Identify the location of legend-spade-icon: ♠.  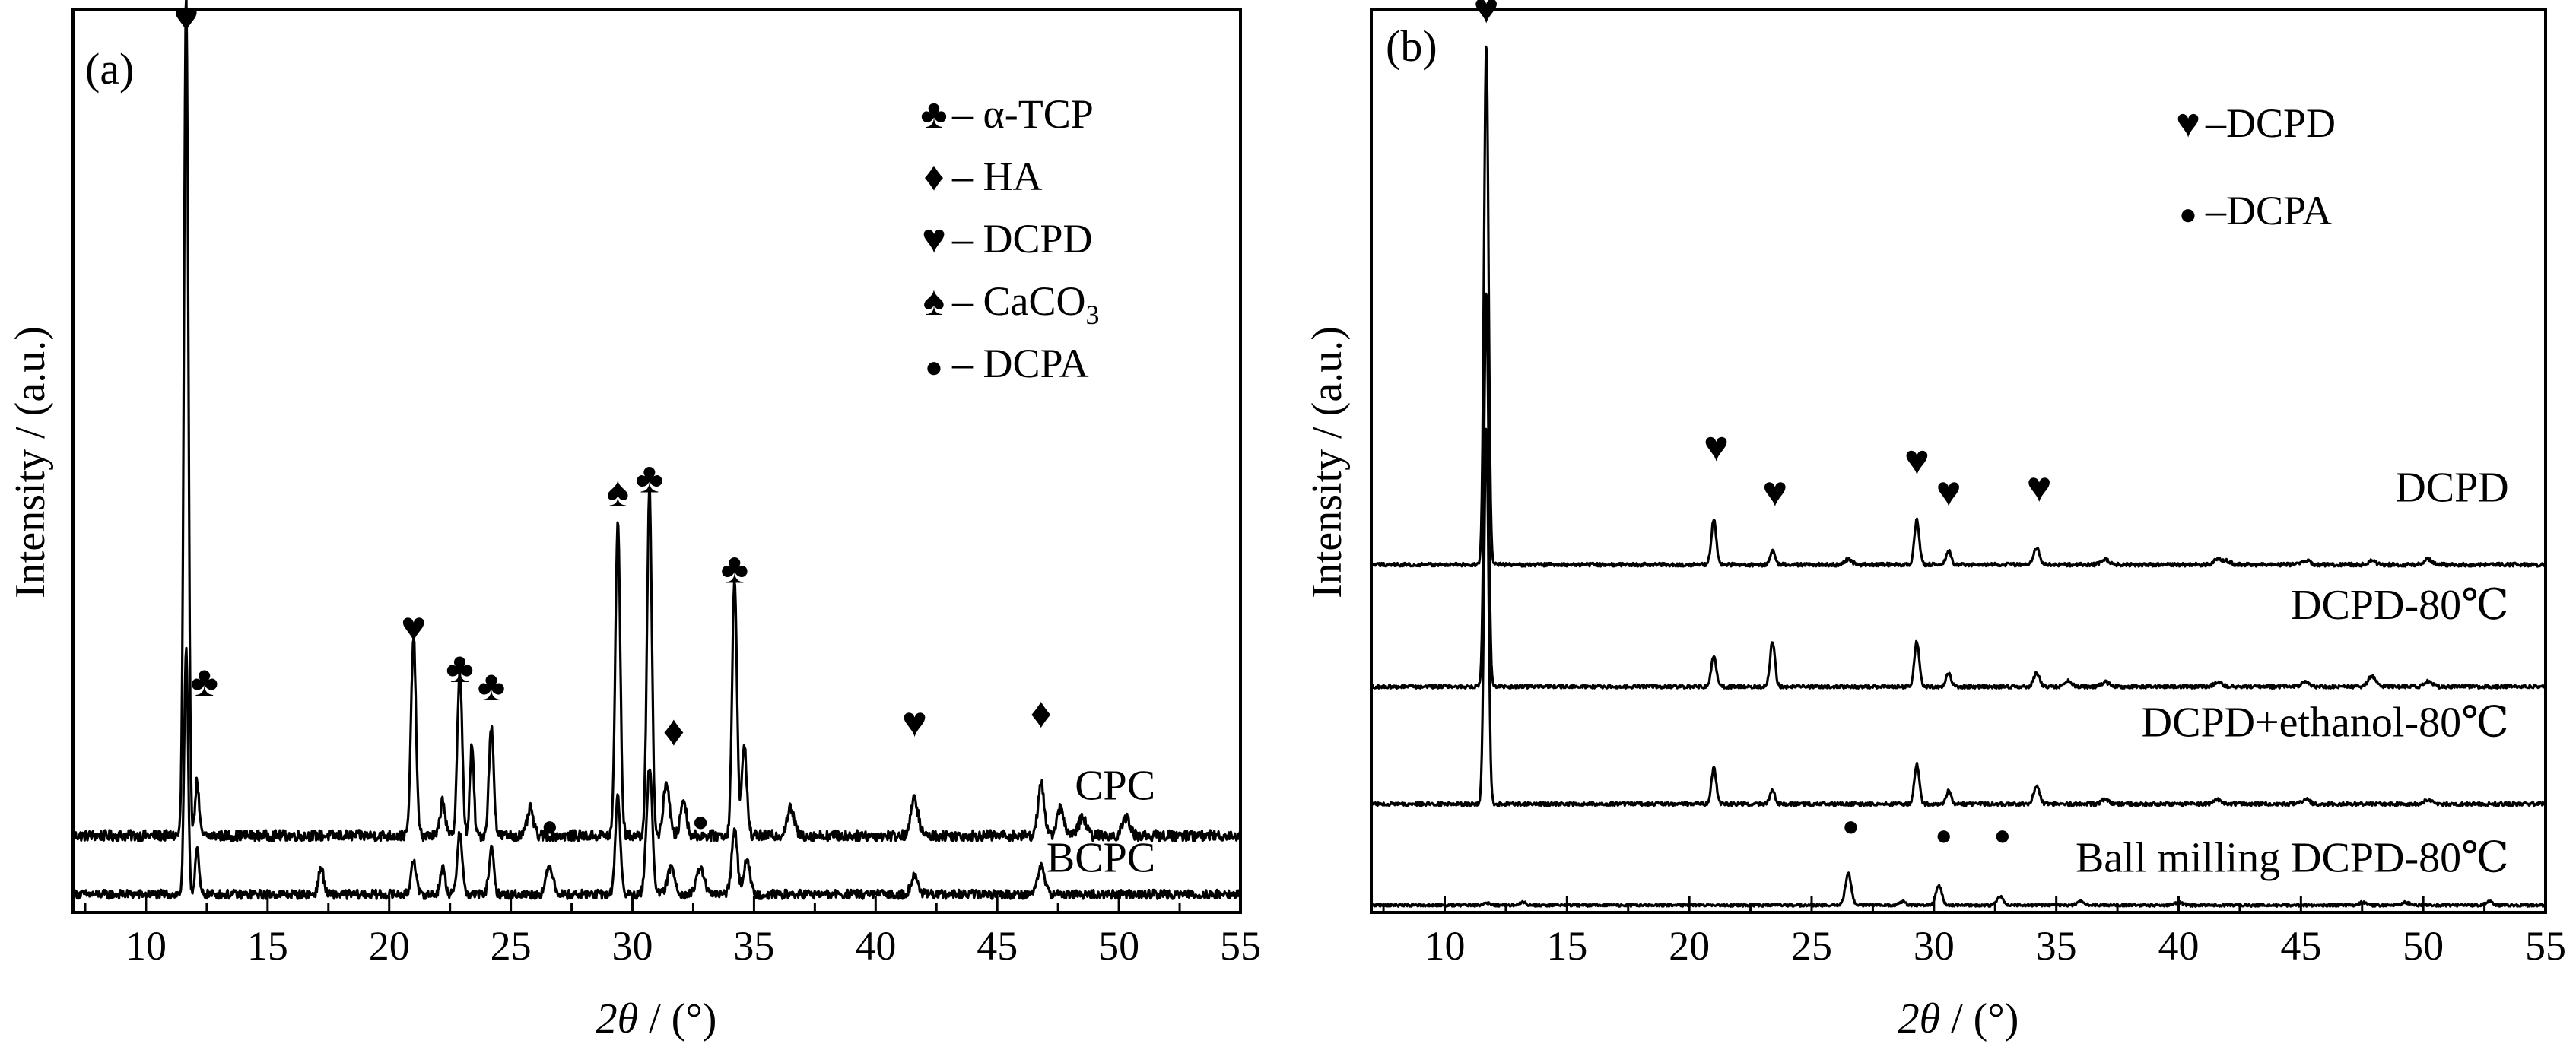
(934, 301).